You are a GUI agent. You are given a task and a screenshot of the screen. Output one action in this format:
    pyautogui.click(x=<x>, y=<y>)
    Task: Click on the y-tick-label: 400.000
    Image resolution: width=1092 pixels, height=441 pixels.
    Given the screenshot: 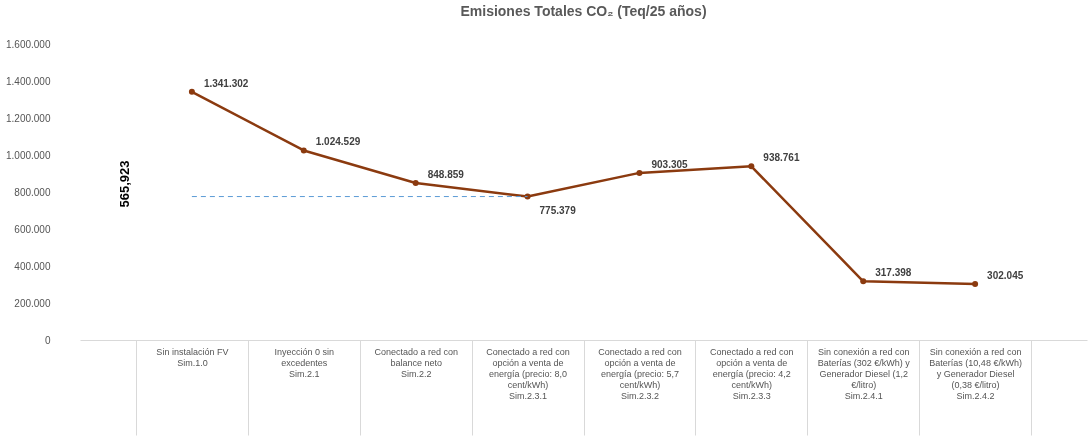 What is the action you would take?
    pyautogui.click(x=32, y=266)
    